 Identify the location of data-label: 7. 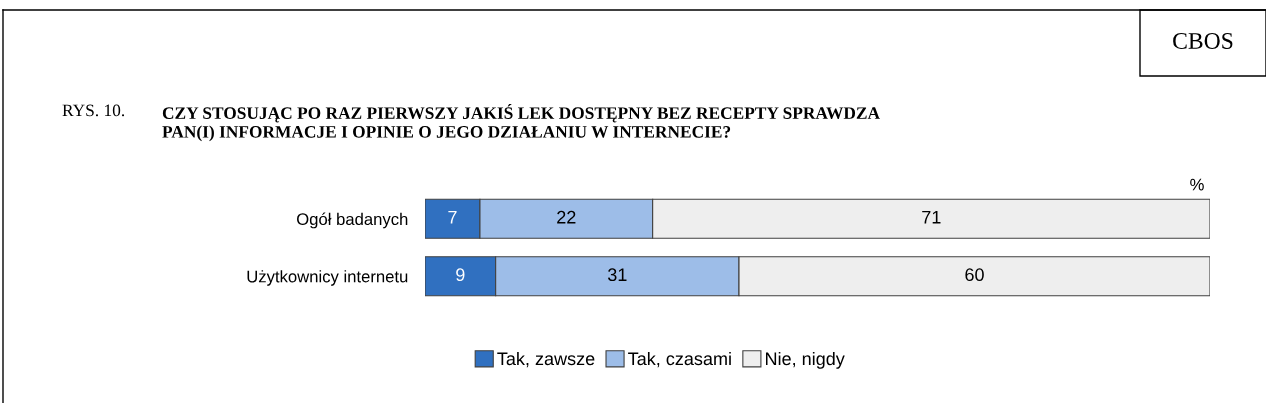
(452, 217).